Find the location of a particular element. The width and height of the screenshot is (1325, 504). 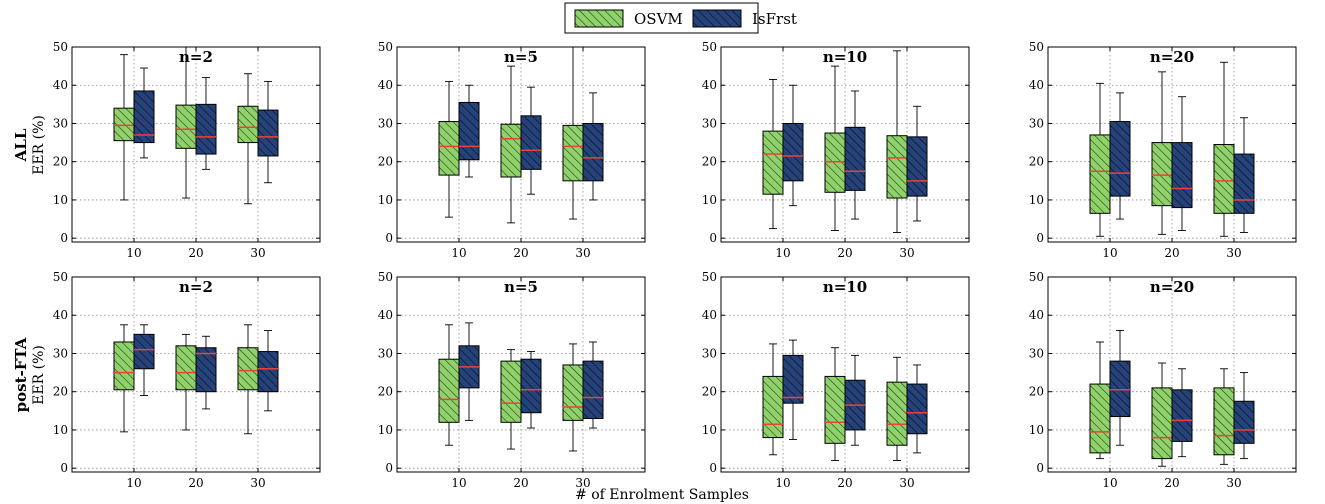

panel-all-n5: 0 10 20 30 40 50 10 20 30 n=5 is located at coordinates (512, 150).